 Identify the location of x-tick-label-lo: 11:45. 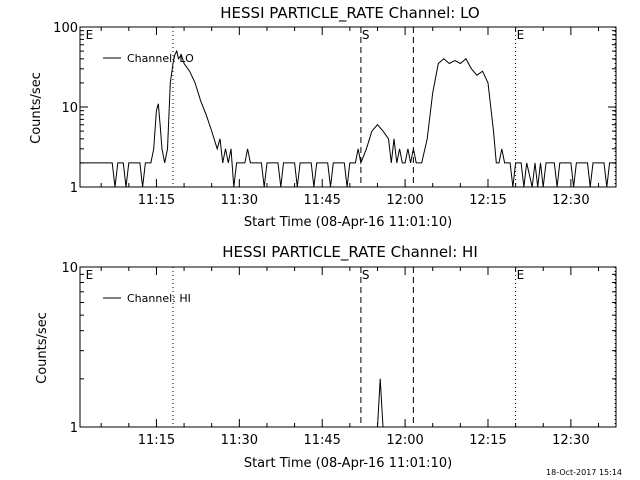
(321, 200).